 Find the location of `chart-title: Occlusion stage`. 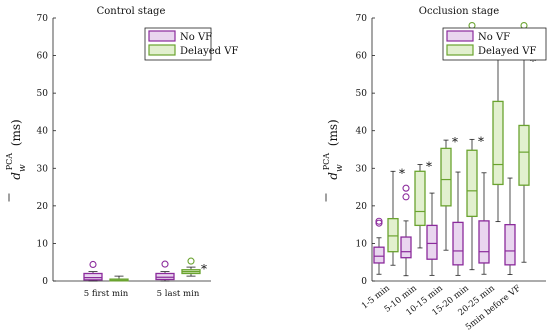

chart-title: Occlusion stage is located at coordinates (459, 11).